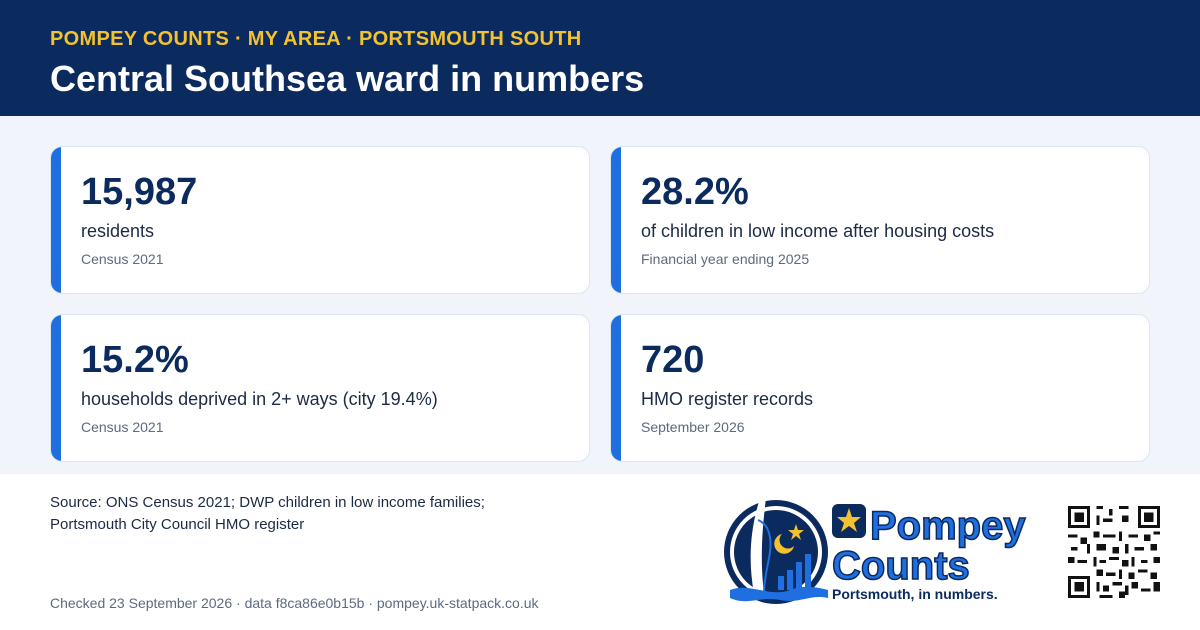  What do you see at coordinates (900, 566) in the screenshot?
I see `logo-word-counts: Counts` at bounding box center [900, 566].